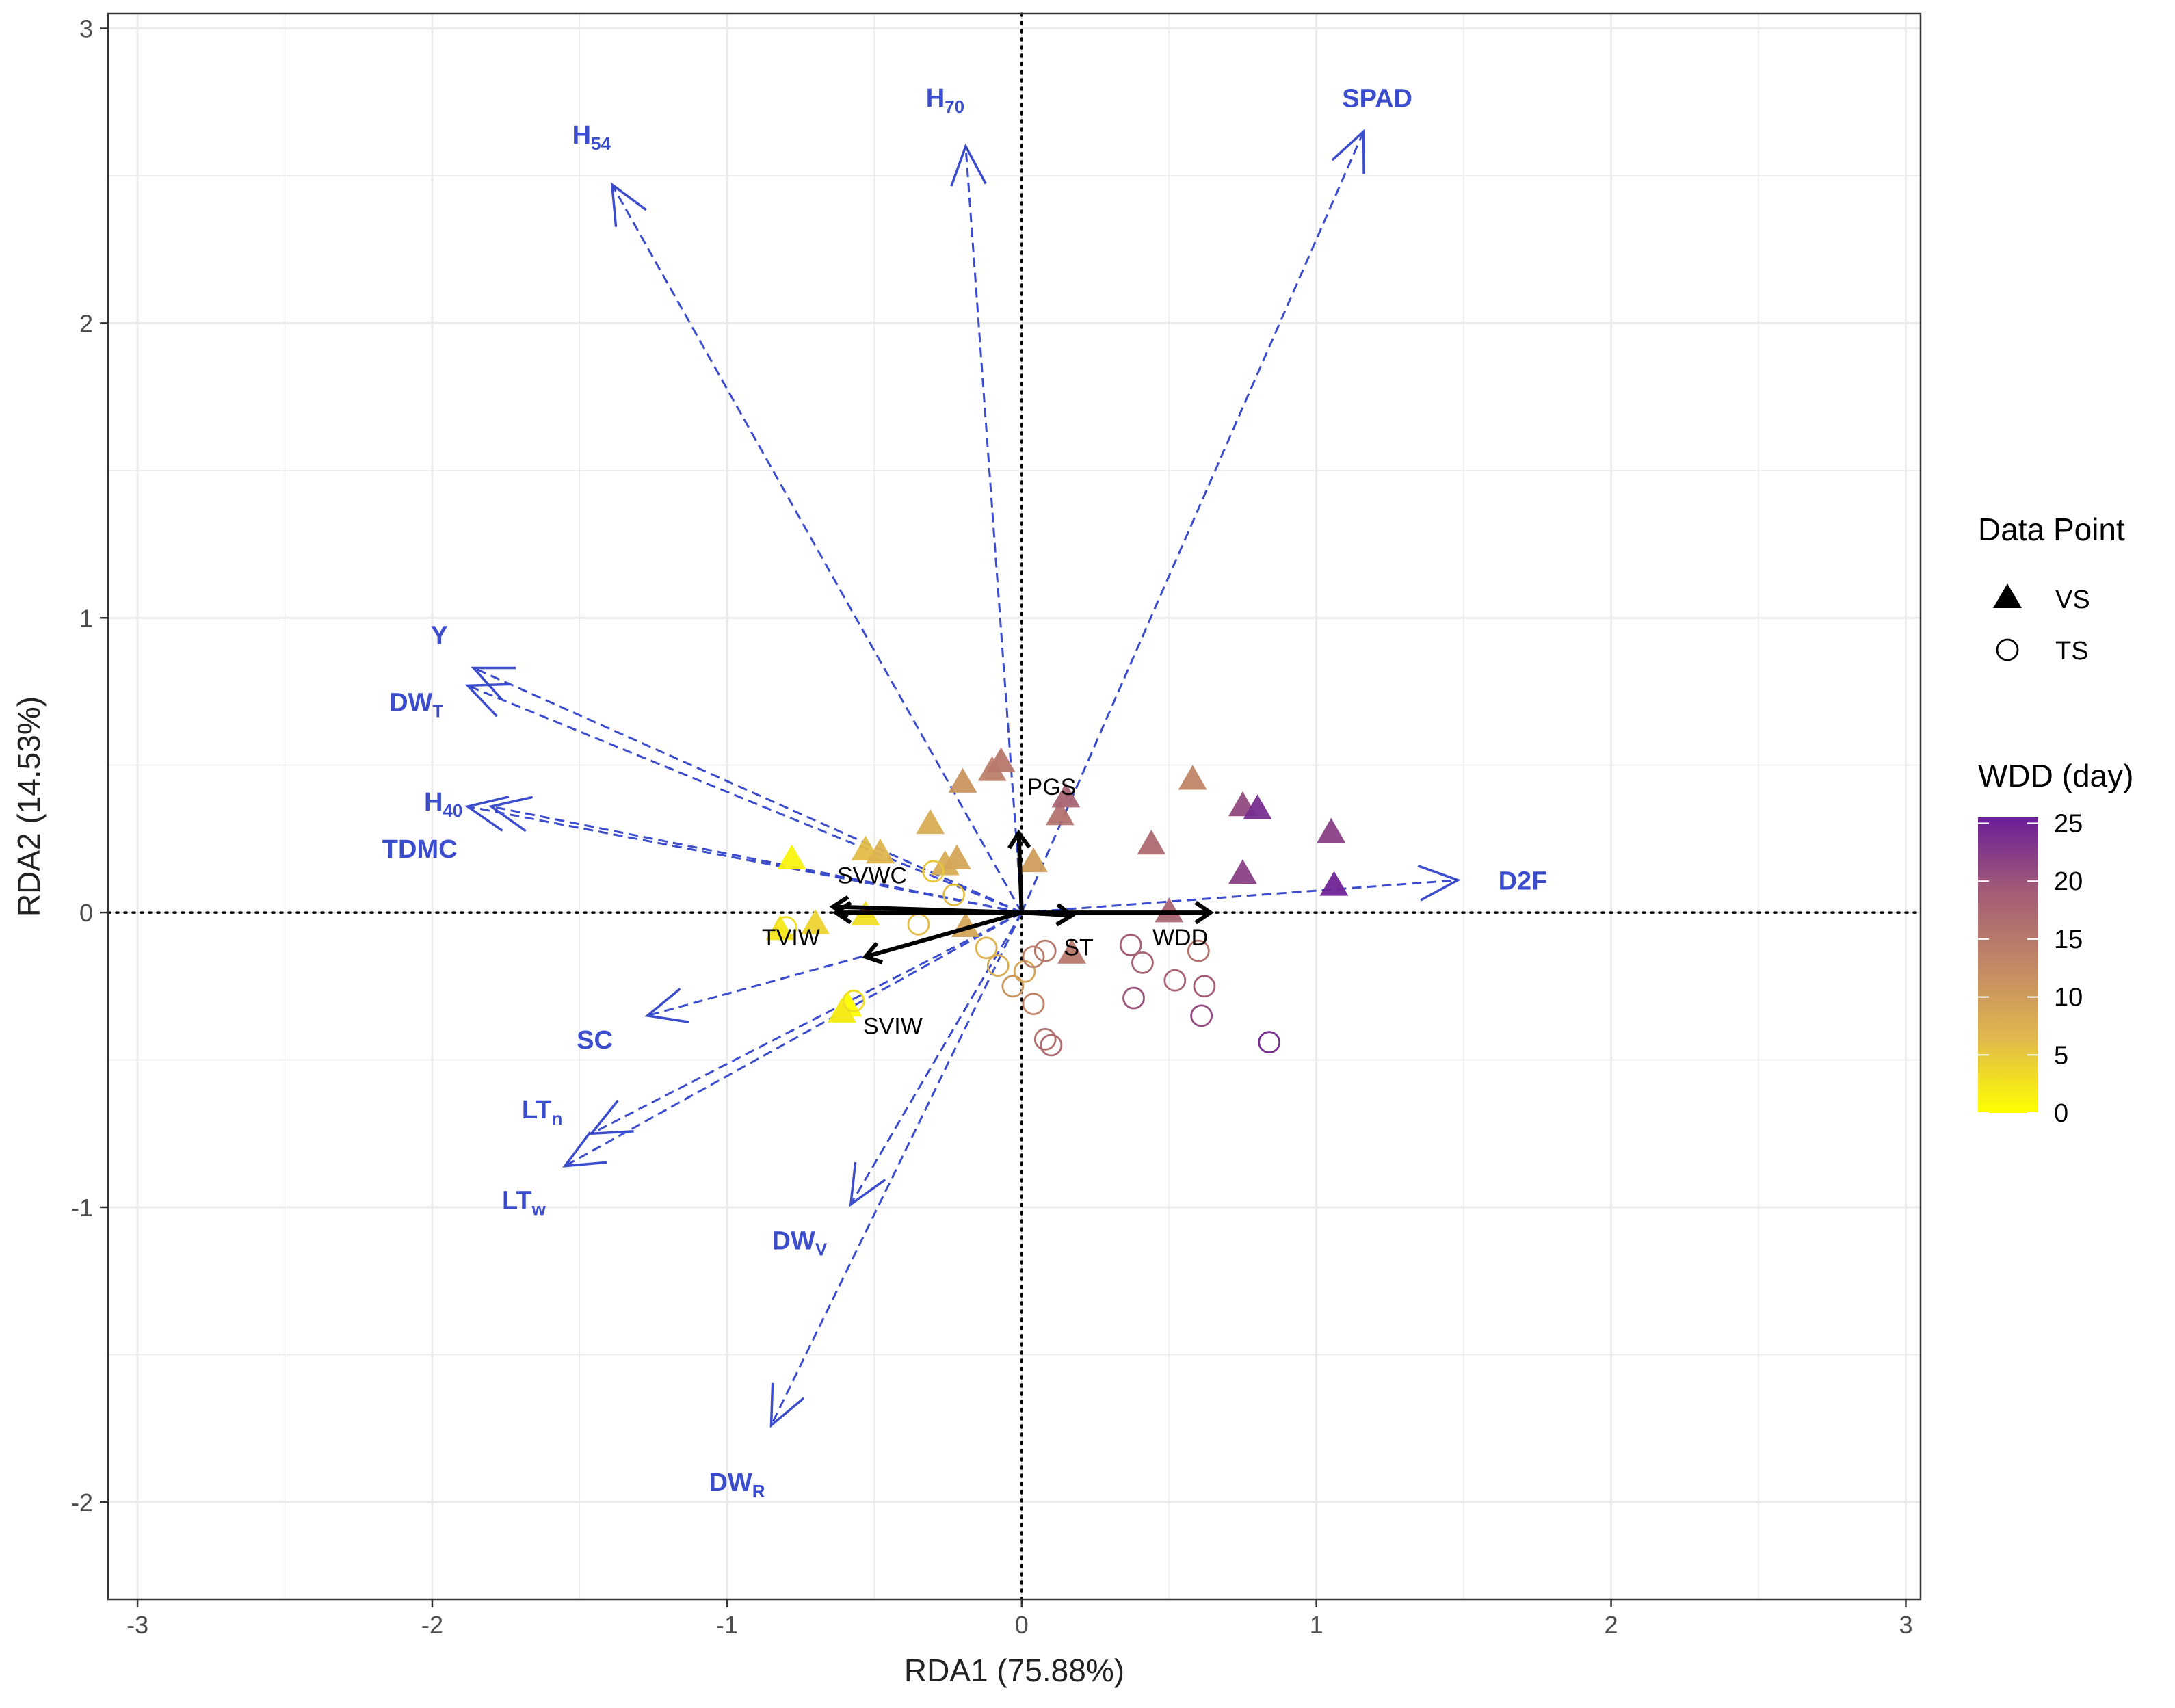 The width and height of the screenshot is (2175, 1708). I want to click on environment-vector-labels: PGS SVWC TVIW SVIW ST WDD, so click(985, 907).